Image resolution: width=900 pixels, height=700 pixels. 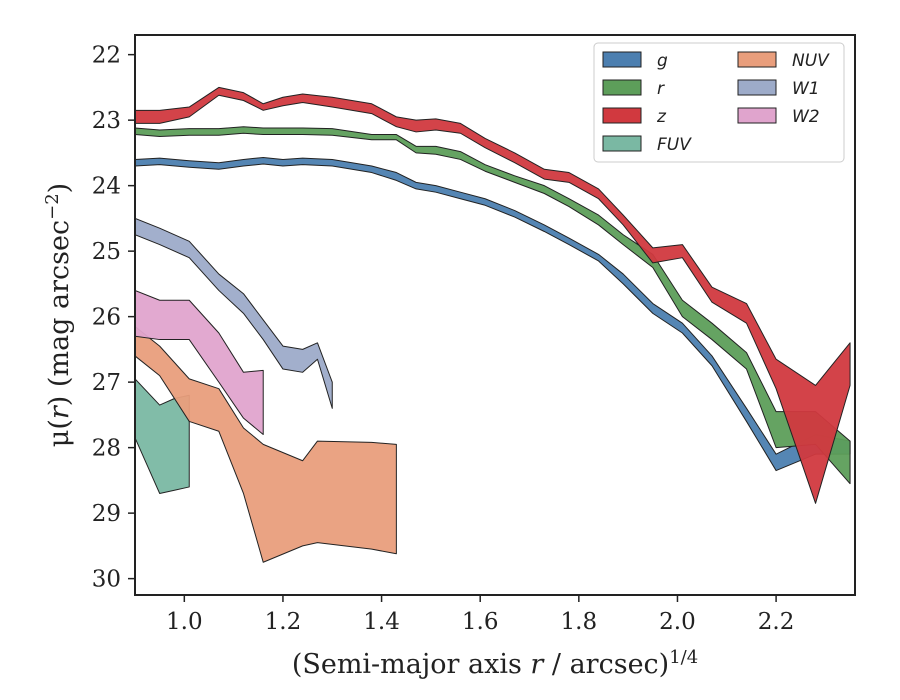 What do you see at coordinates (106, 121) in the screenshot?
I see `y-tick-label: 23` at bounding box center [106, 121].